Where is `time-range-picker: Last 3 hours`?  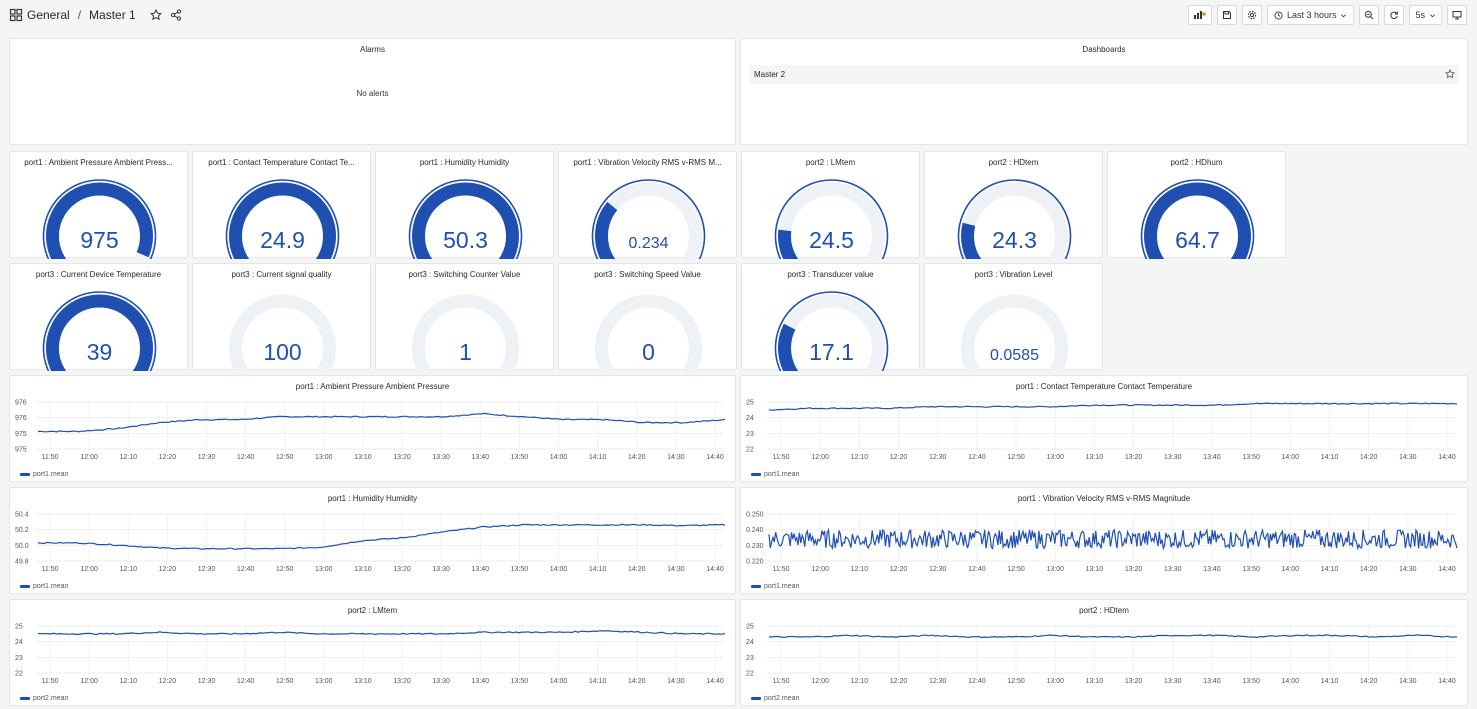
time-range-picker: Last 3 hours is located at coordinates (1310, 15).